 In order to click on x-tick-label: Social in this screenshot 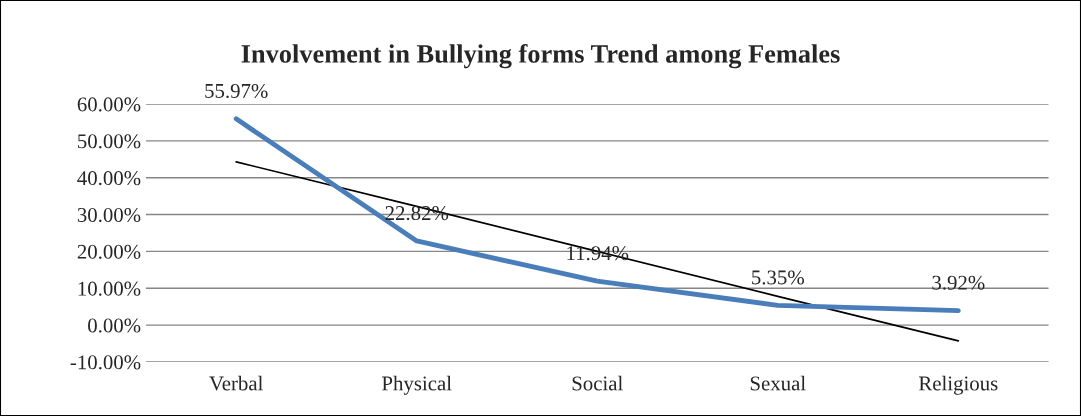, I will do `click(597, 383)`.